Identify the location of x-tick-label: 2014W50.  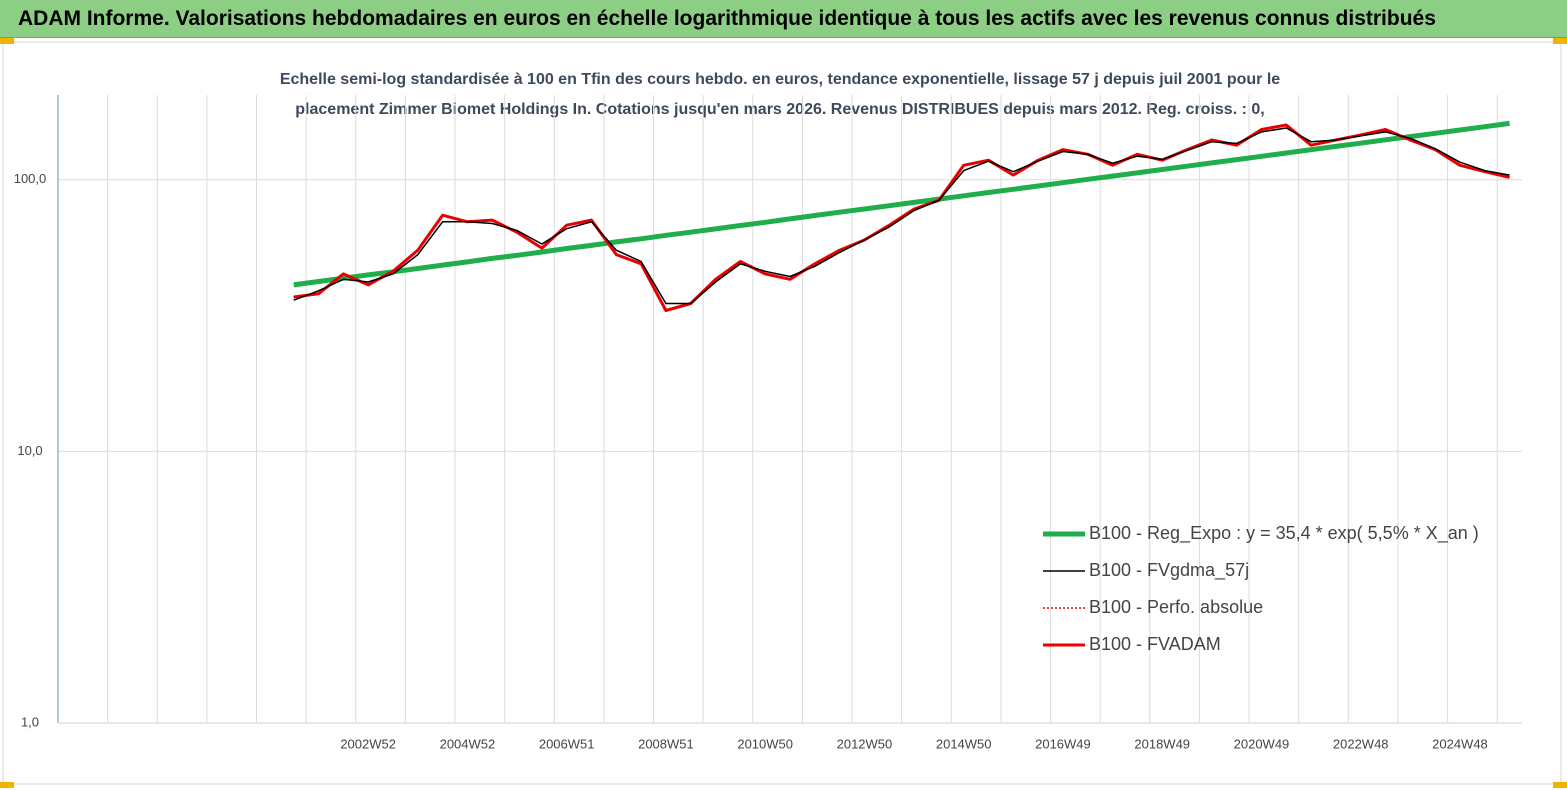
(964, 743).